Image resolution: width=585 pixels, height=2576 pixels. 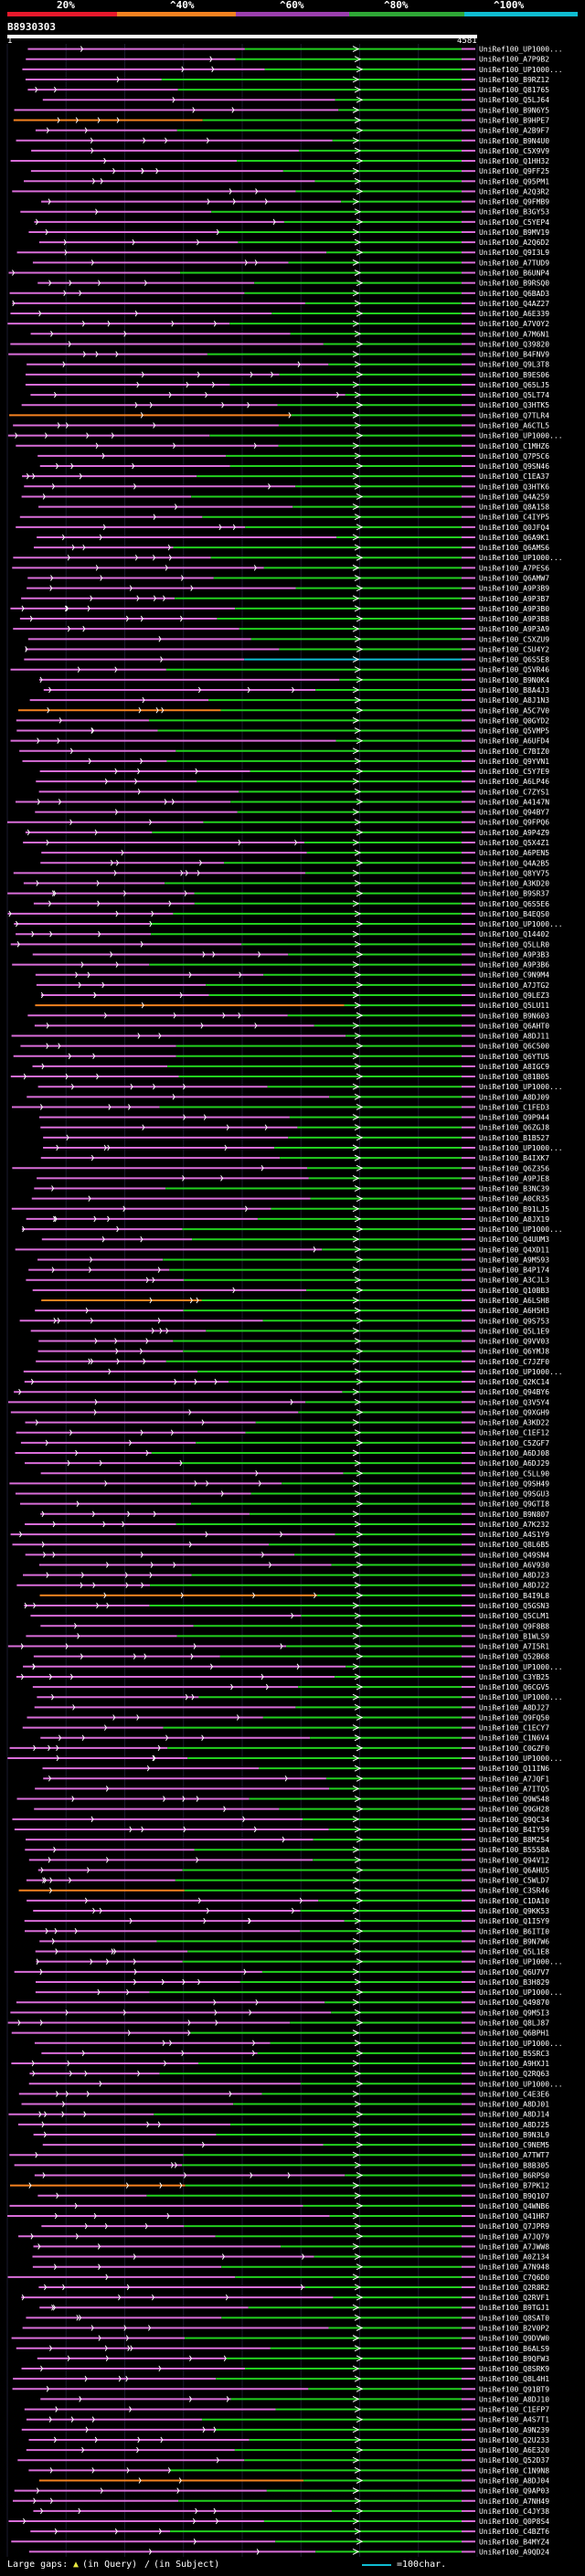 I want to click on hit-label: UniRef100_A8JX19, so click(x=514, y=1219).